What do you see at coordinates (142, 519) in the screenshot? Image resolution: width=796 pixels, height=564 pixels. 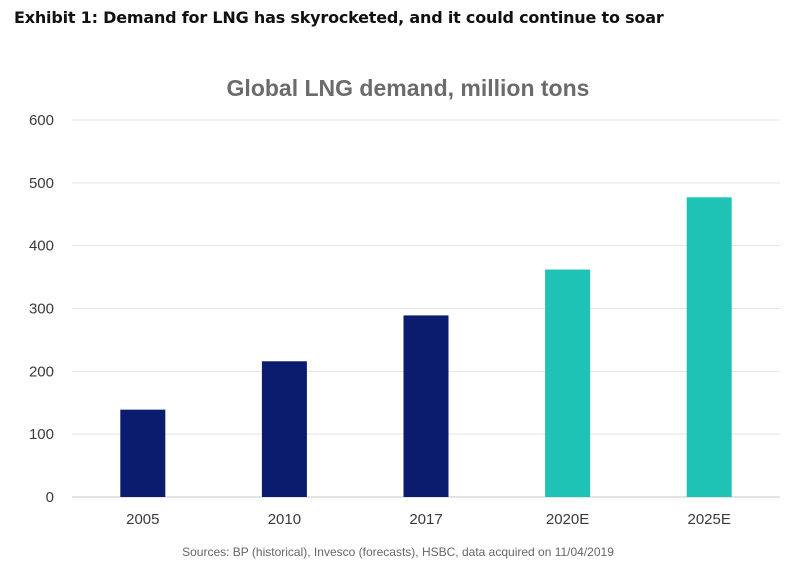 I see `x-tick-label: 2005` at bounding box center [142, 519].